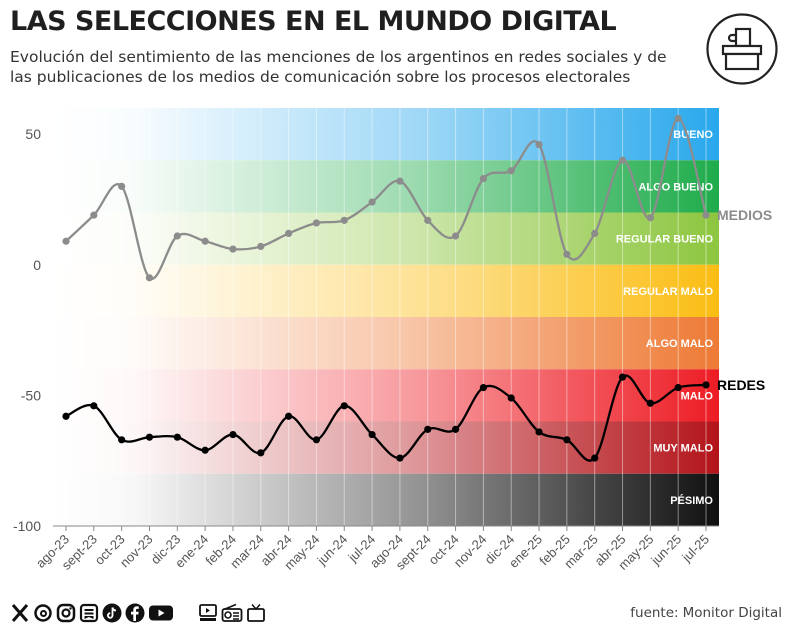 This screenshot has height=641, width=794. I want to click on radio-icon, so click(232, 613).